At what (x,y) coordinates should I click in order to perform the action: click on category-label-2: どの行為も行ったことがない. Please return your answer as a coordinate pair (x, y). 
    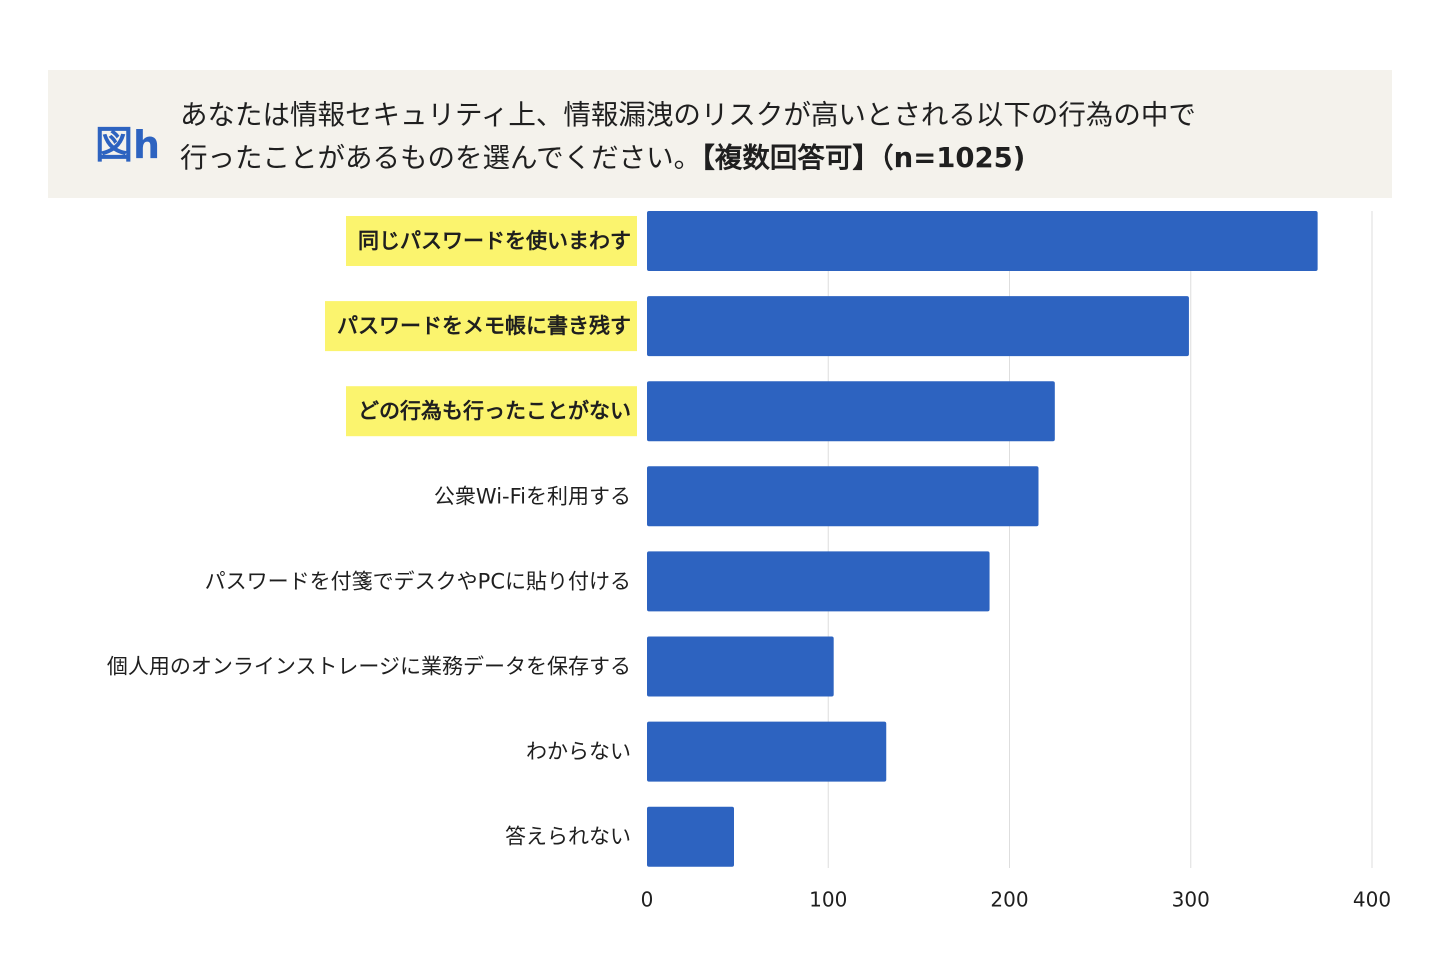
    Looking at the image, I should click on (494, 411).